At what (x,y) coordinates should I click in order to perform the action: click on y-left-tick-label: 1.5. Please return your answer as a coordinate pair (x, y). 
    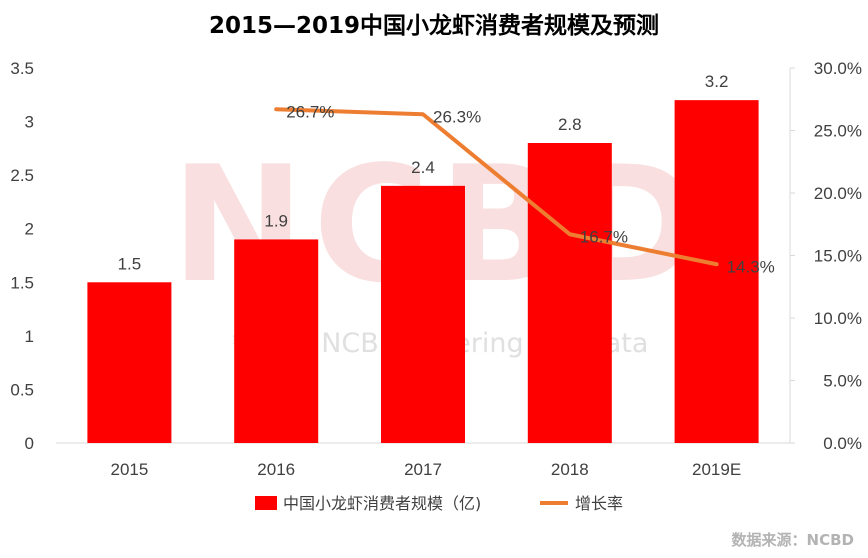
    Looking at the image, I should click on (22, 282).